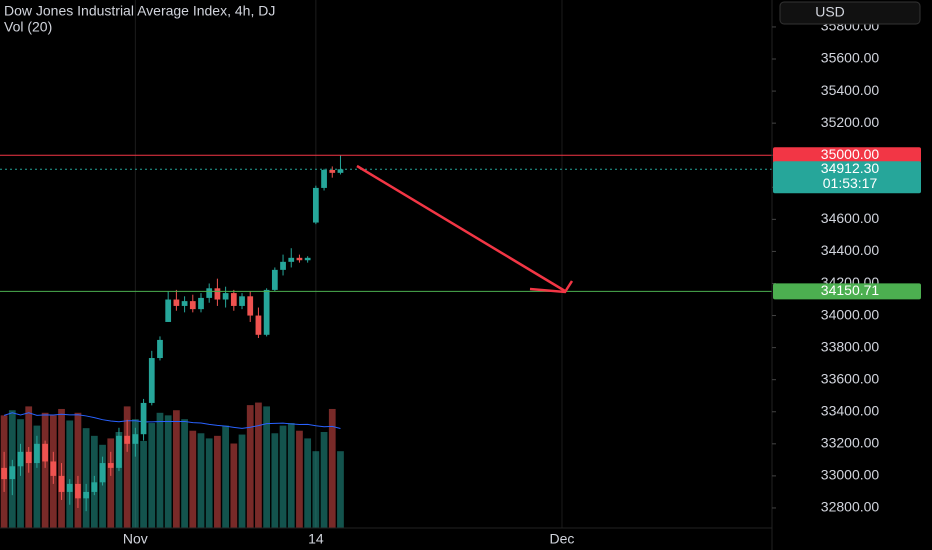 The height and width of the screenshot is (550, 932). What do you see at coordinates (850, 290) in the screenshot?
I see `price-label: 34150.71` at bounding box center [850, 290].